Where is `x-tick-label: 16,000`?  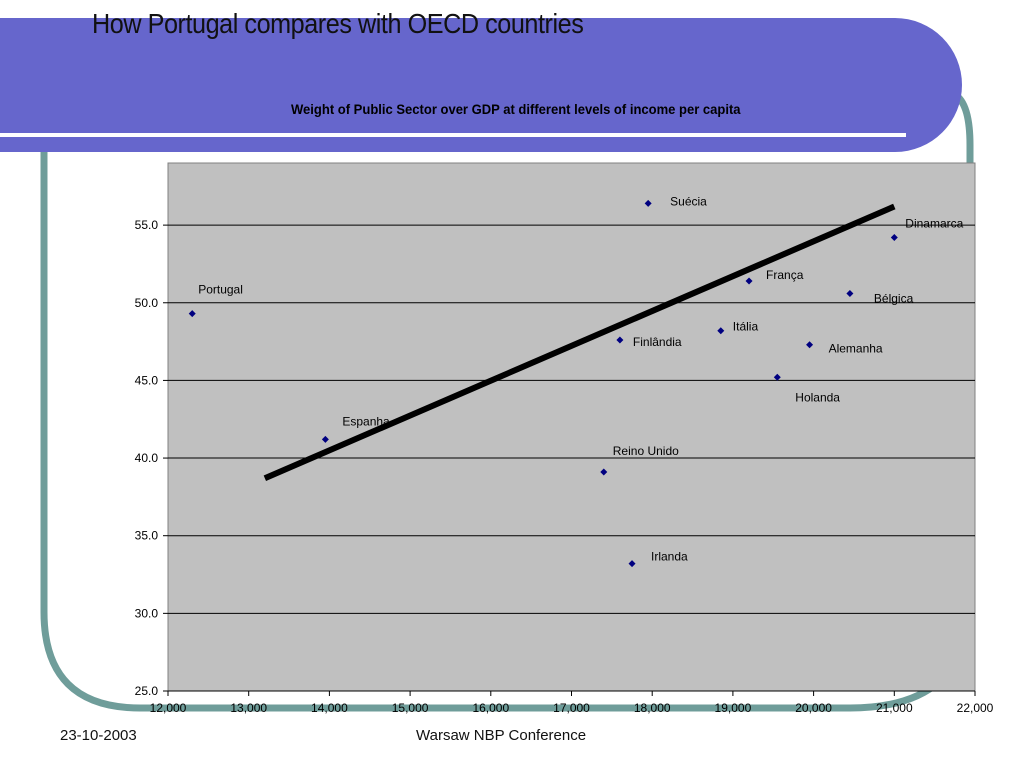
x-tick-label: 16,000 is located at coordinates (490, 708).